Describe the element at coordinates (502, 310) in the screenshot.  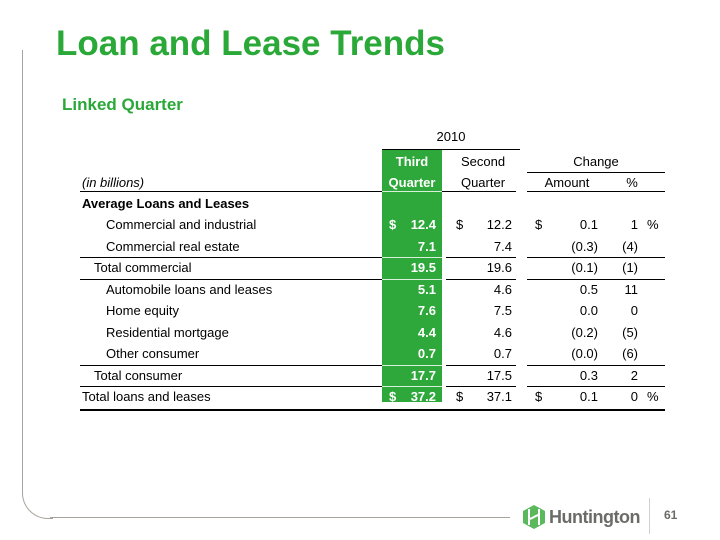
I see `q2-value: 7.5` at that location.